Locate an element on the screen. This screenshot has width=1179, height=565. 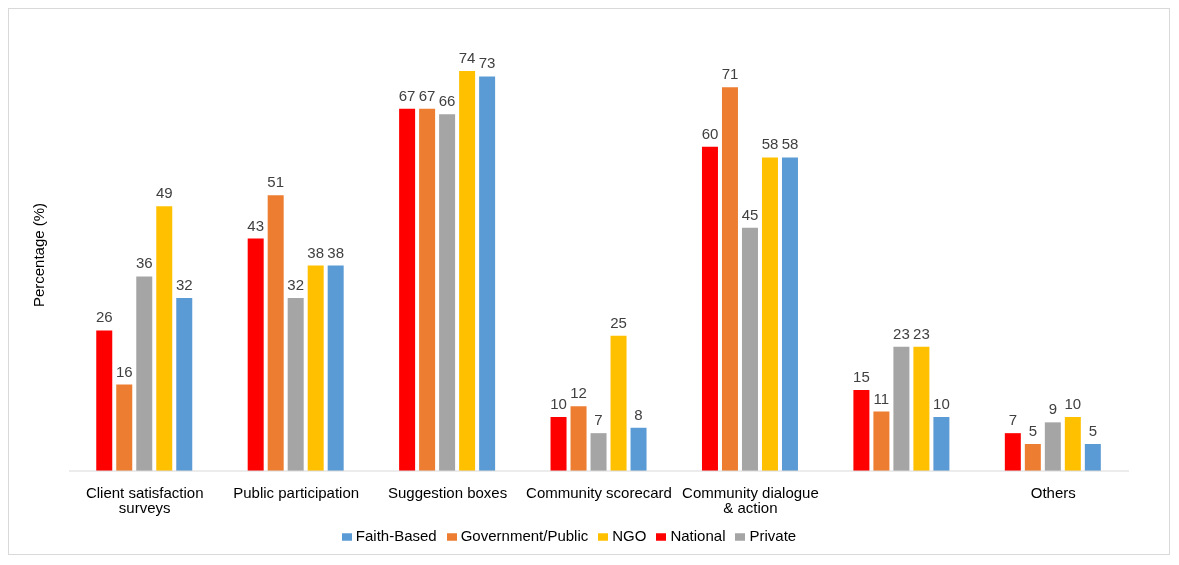
data-label: 66 is located at coordinates (447, 101).